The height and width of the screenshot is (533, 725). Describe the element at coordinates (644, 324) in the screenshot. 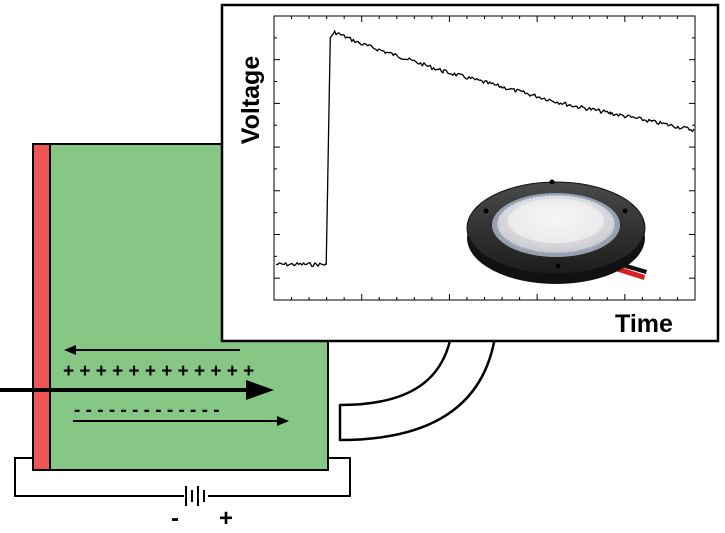

I see `x-axis-label: Time` at that location.